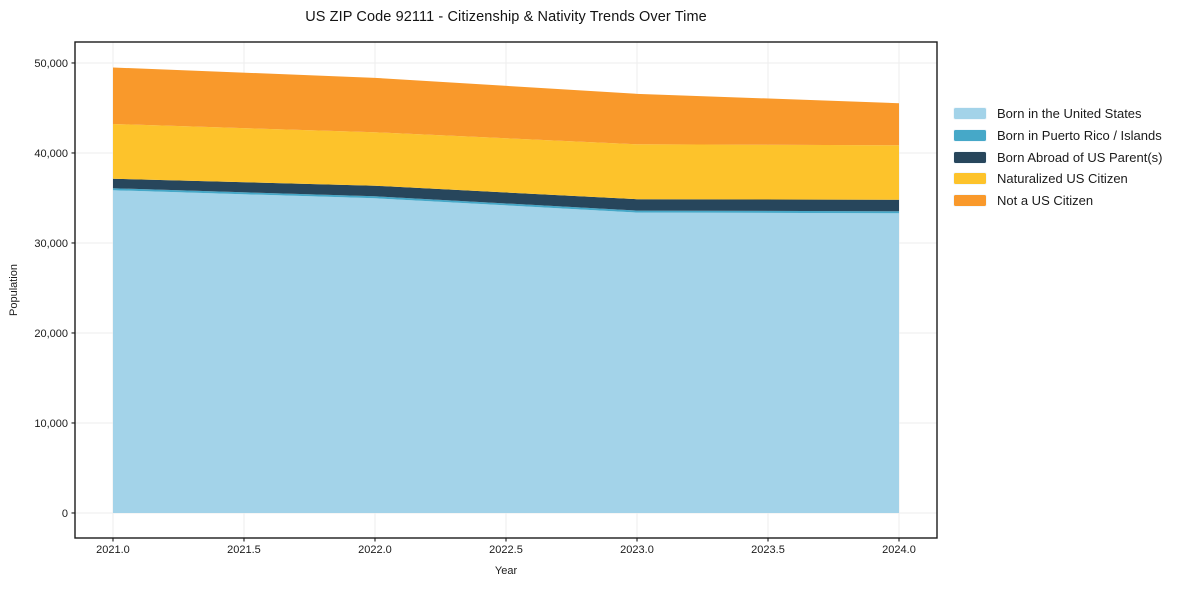  What do you see at coordinates (506, 161) in the screenshot?
I see `area-naturalized-us-citizen` at bounding box center [506, 161].